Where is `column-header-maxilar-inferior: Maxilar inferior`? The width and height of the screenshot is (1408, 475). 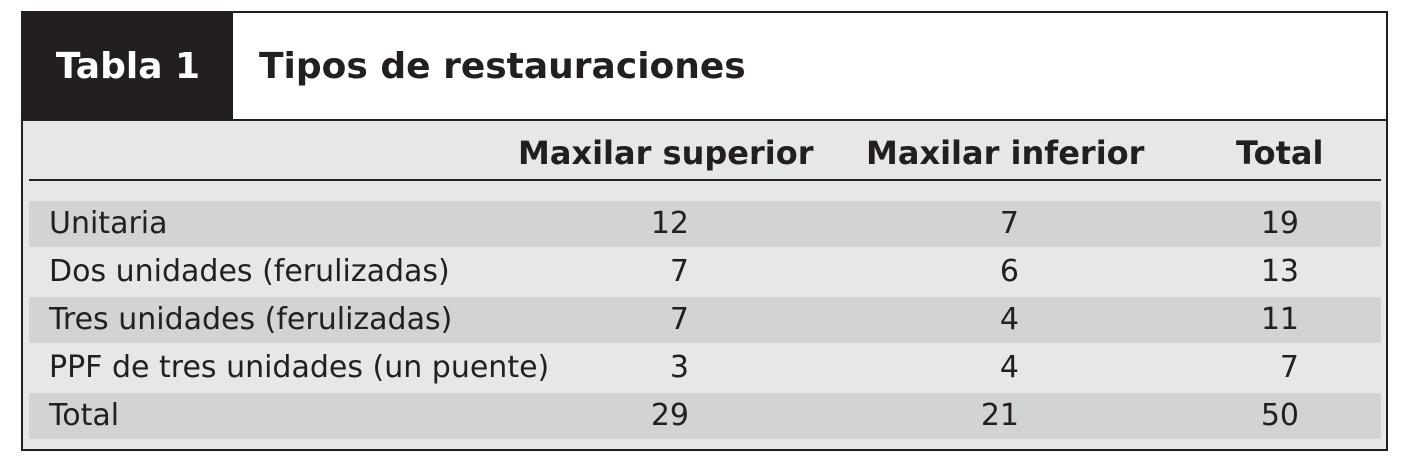
column-header-maxilar-inferior: Maxilar inferior is located at coordinates (1005, 153).